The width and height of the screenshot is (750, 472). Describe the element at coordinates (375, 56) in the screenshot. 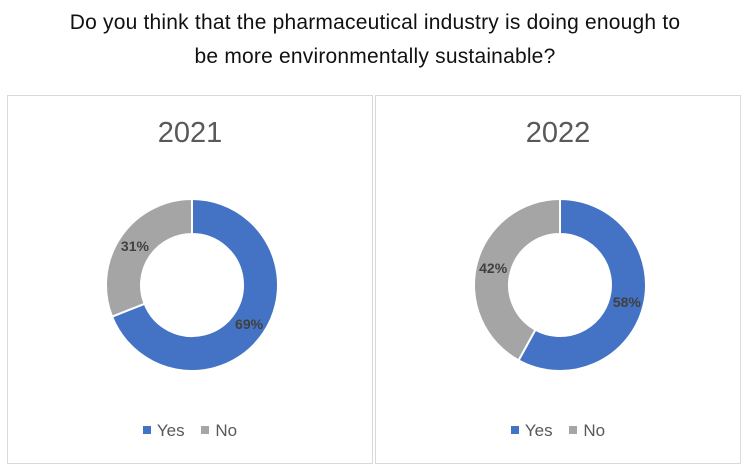

I see `question-line-2: be more environmentally sustainable?` at that location.